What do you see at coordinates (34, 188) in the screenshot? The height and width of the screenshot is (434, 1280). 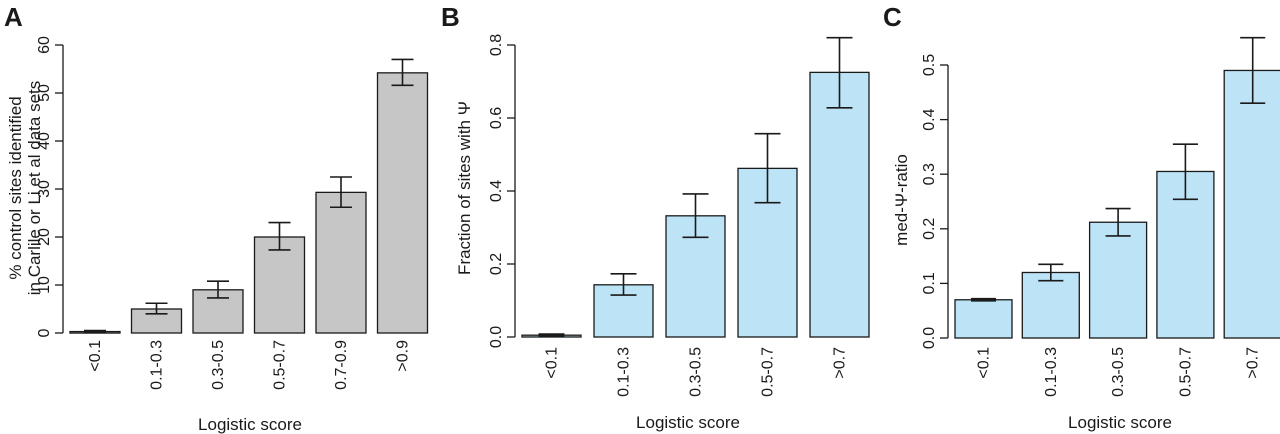 I see `y-axis-title: in Carlile or Li et al data sets` at bounding box center [34, 188].